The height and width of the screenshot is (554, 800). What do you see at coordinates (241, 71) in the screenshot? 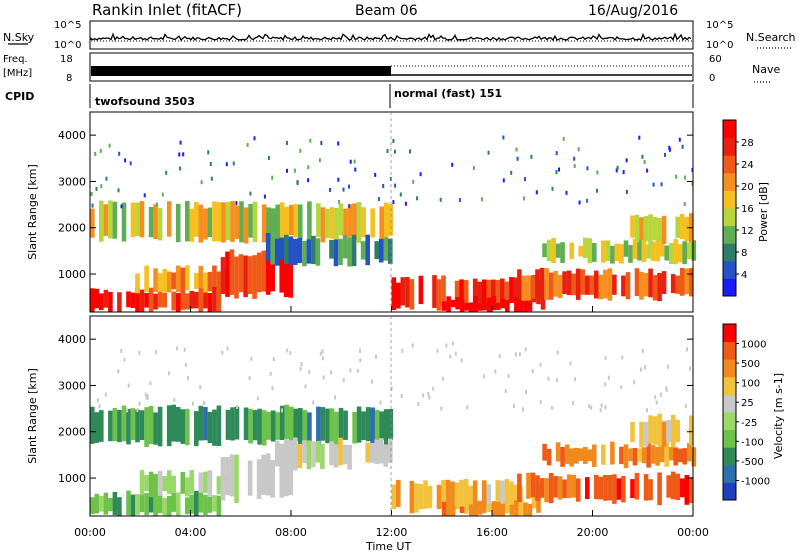
I see `freq-solid-block` at bounding box center [241, 71].